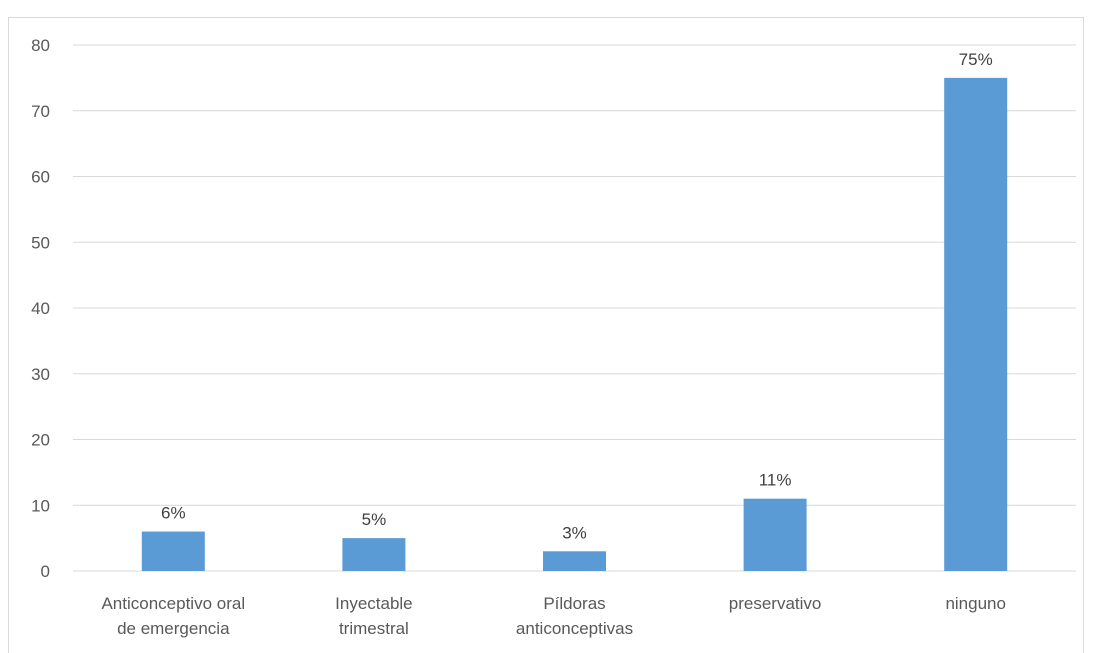 The height and width of the screenshot is (653, 1093). What do you see at coordinates (173, 616) in the screenshot?
I see `category-label-0: Anticonceptivo oral de emergencia` at bounding box center [173, 616].